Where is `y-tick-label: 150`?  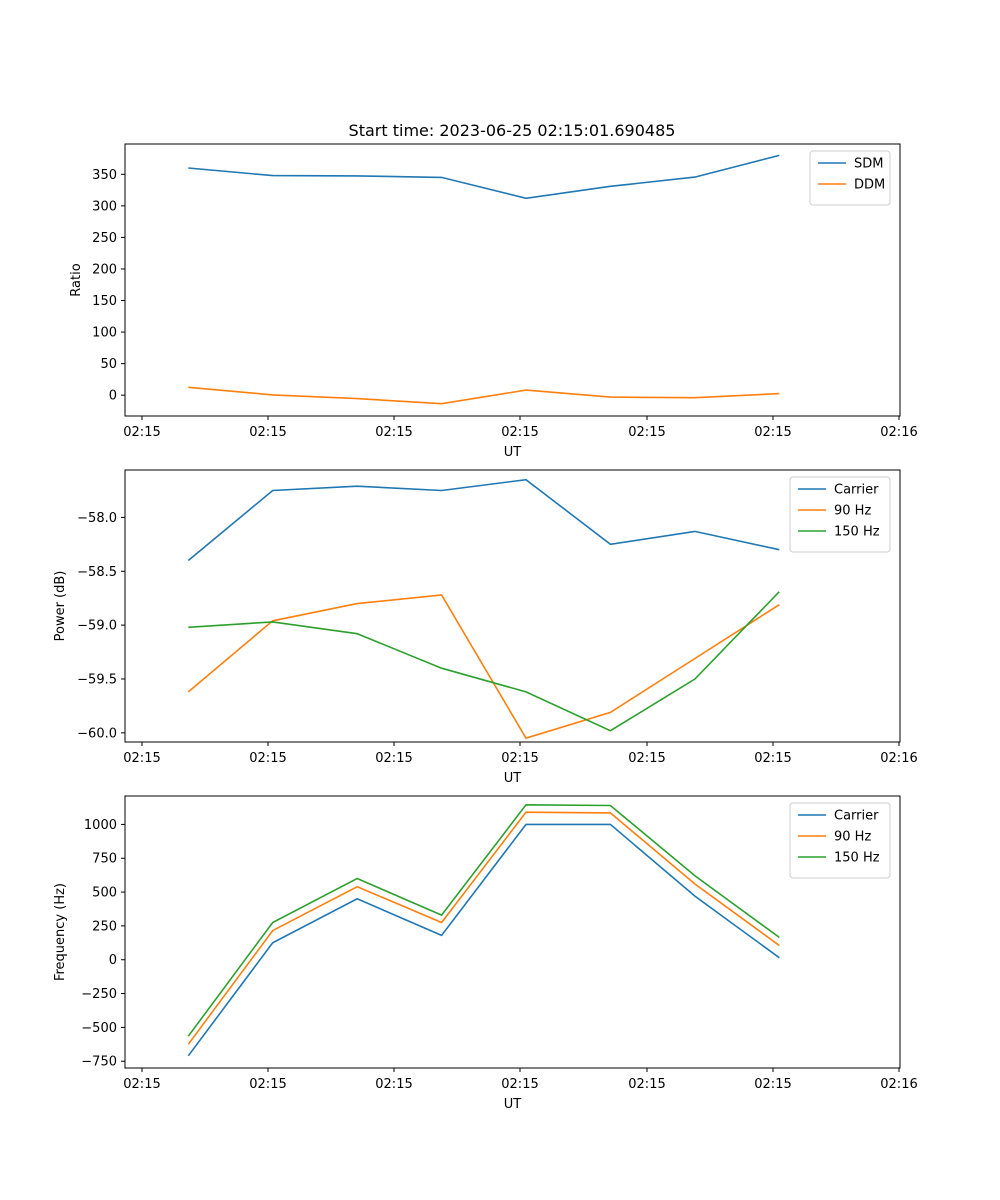 y-tick-label: 150 is located at coordinates (104, 301).